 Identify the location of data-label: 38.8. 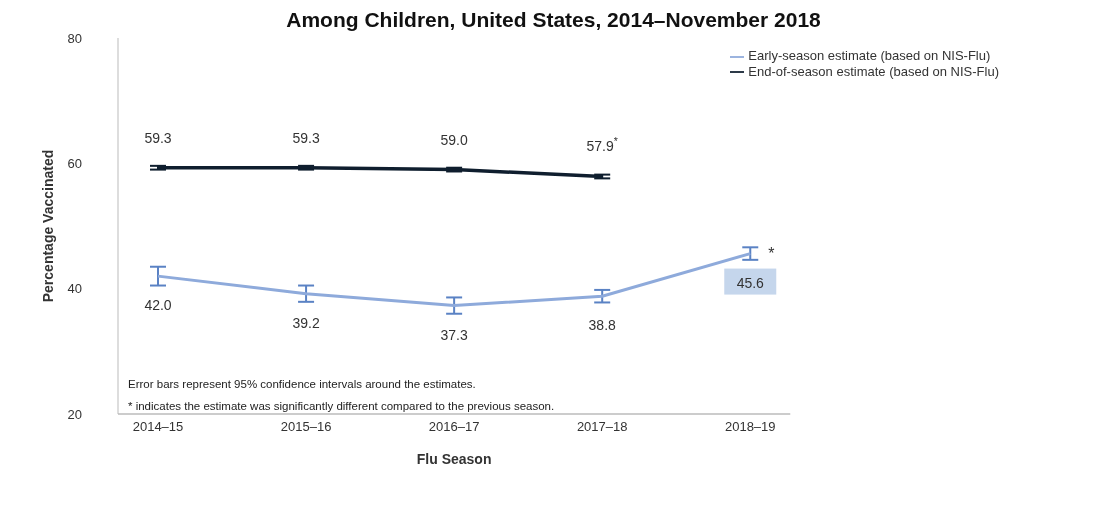
(602, 325).